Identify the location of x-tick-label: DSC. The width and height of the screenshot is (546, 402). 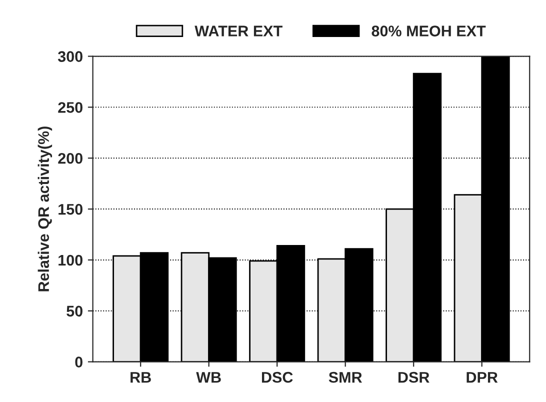
(277, 377).